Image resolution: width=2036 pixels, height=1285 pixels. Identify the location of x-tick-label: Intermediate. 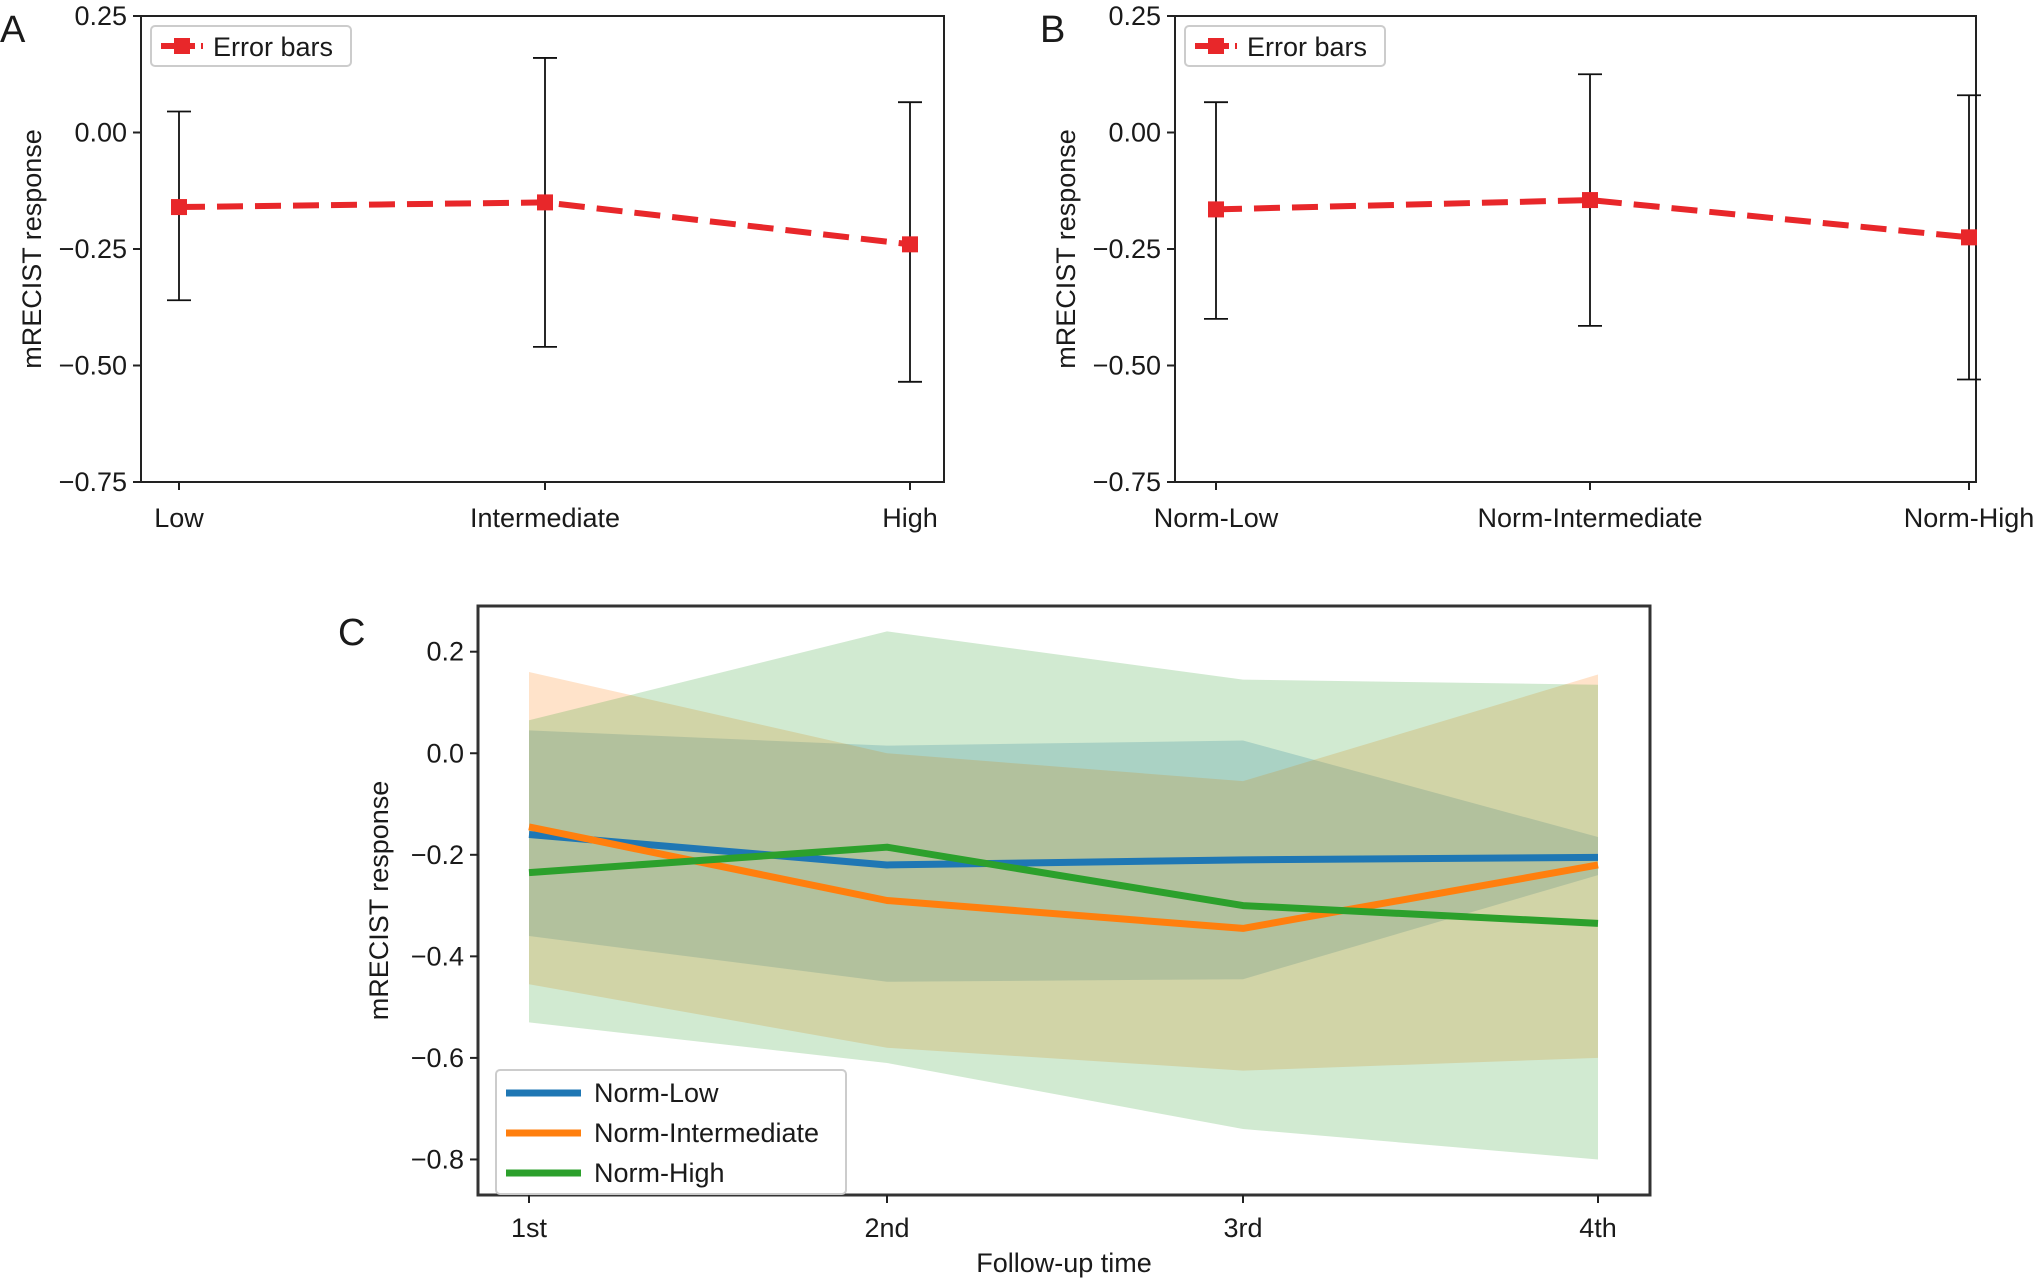
(545, 518).